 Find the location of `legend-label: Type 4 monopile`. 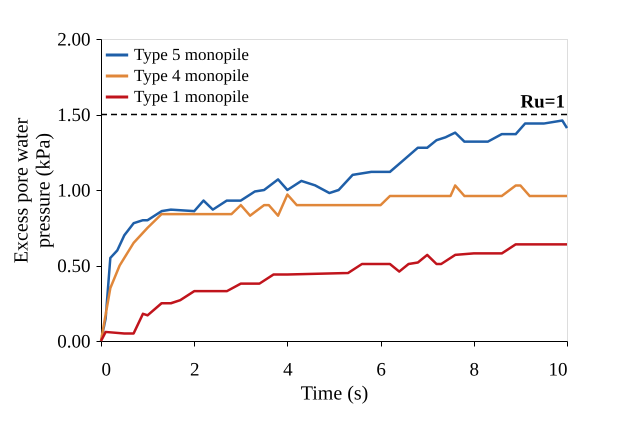

legend-label: Type 4 monopile is located at coordinates (191, 75).